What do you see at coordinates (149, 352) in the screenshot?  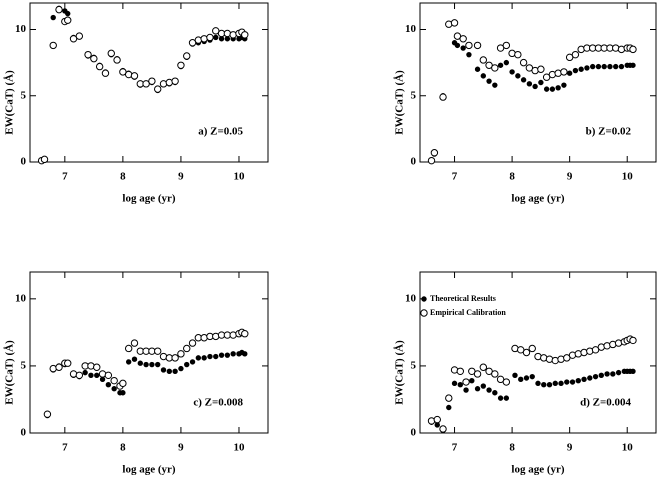 I see `plot-frame` at bounding box center [149, 352].